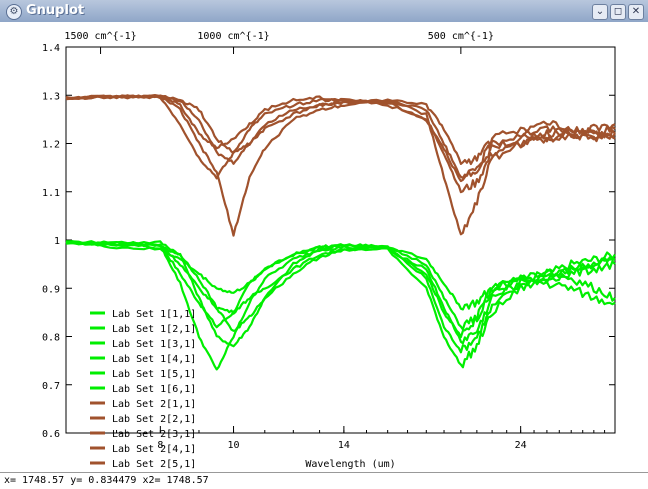 This screenshot has height=489, width=648. I want to click on legend-label-10: Lab Set 2[4,1], so click(154, 449).